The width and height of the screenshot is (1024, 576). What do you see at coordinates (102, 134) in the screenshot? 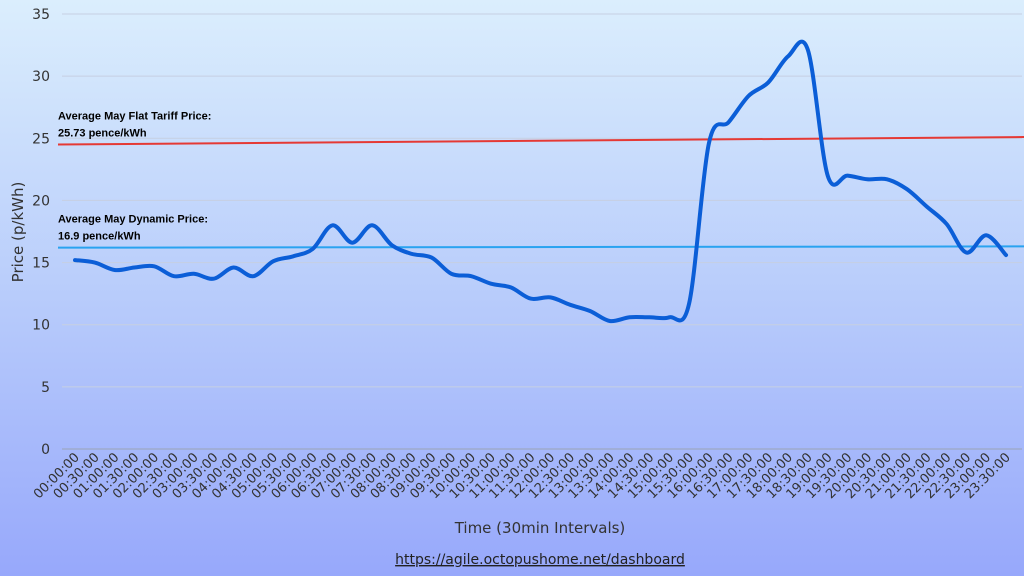
I see `reference-label-value: 25.73 pence/kWh` at bounding box center [102, 134].